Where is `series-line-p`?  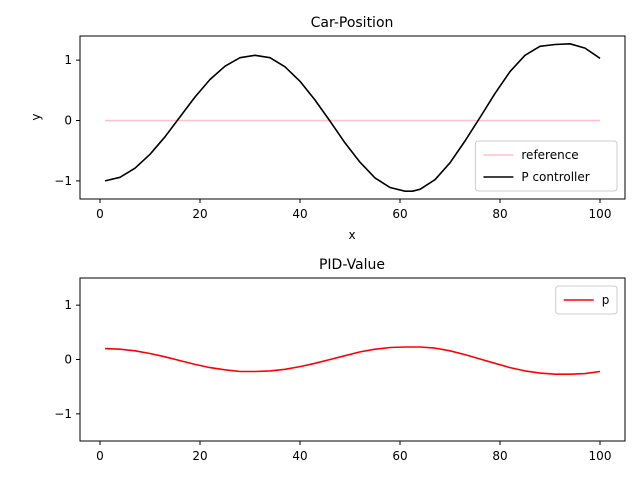 series-line-p is located at coordinates (352, 361).